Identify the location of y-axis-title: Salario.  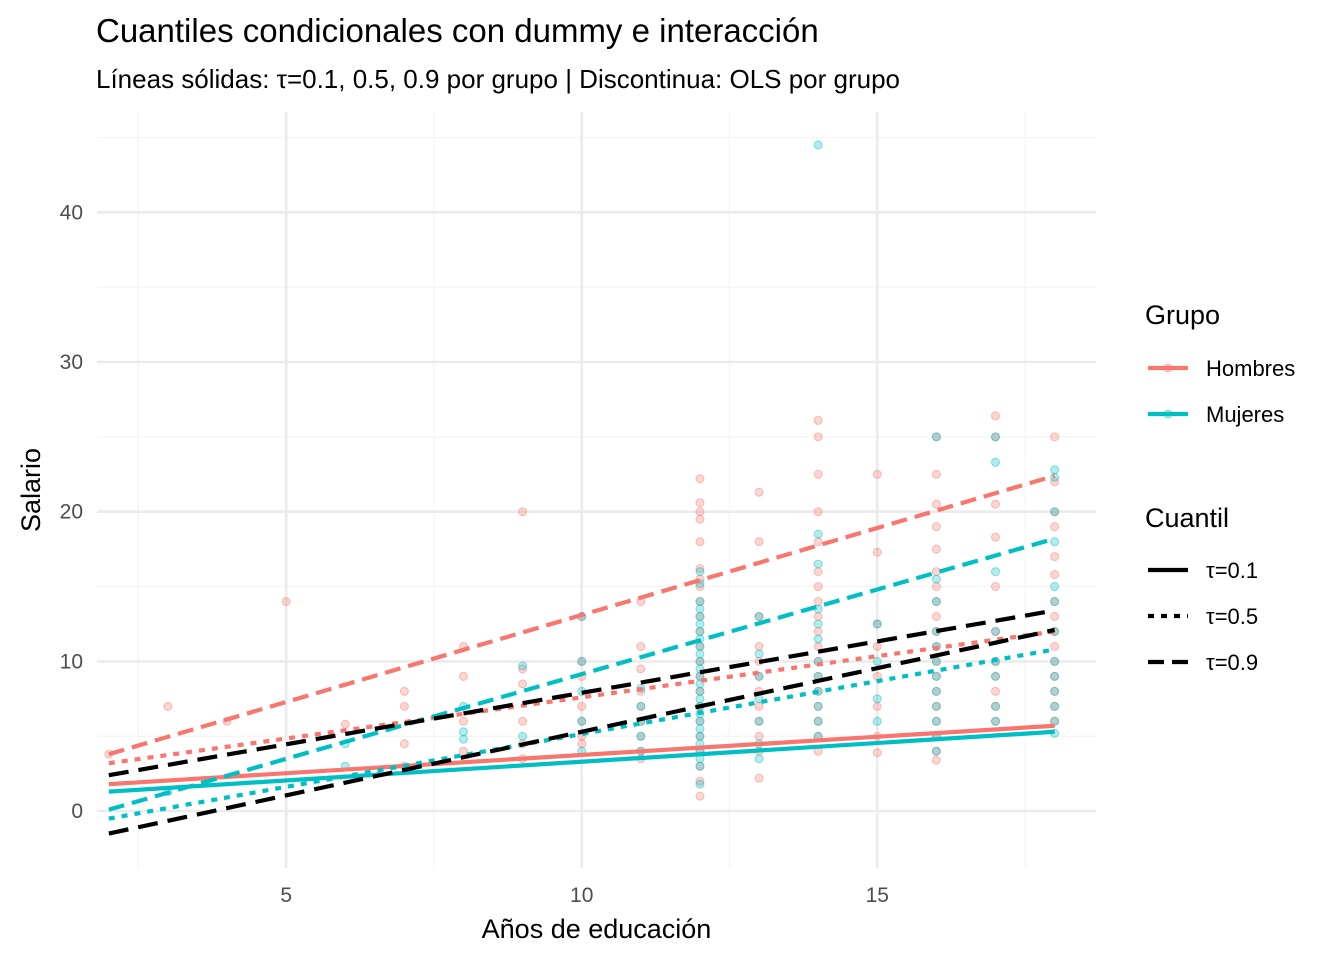
(31, 490).